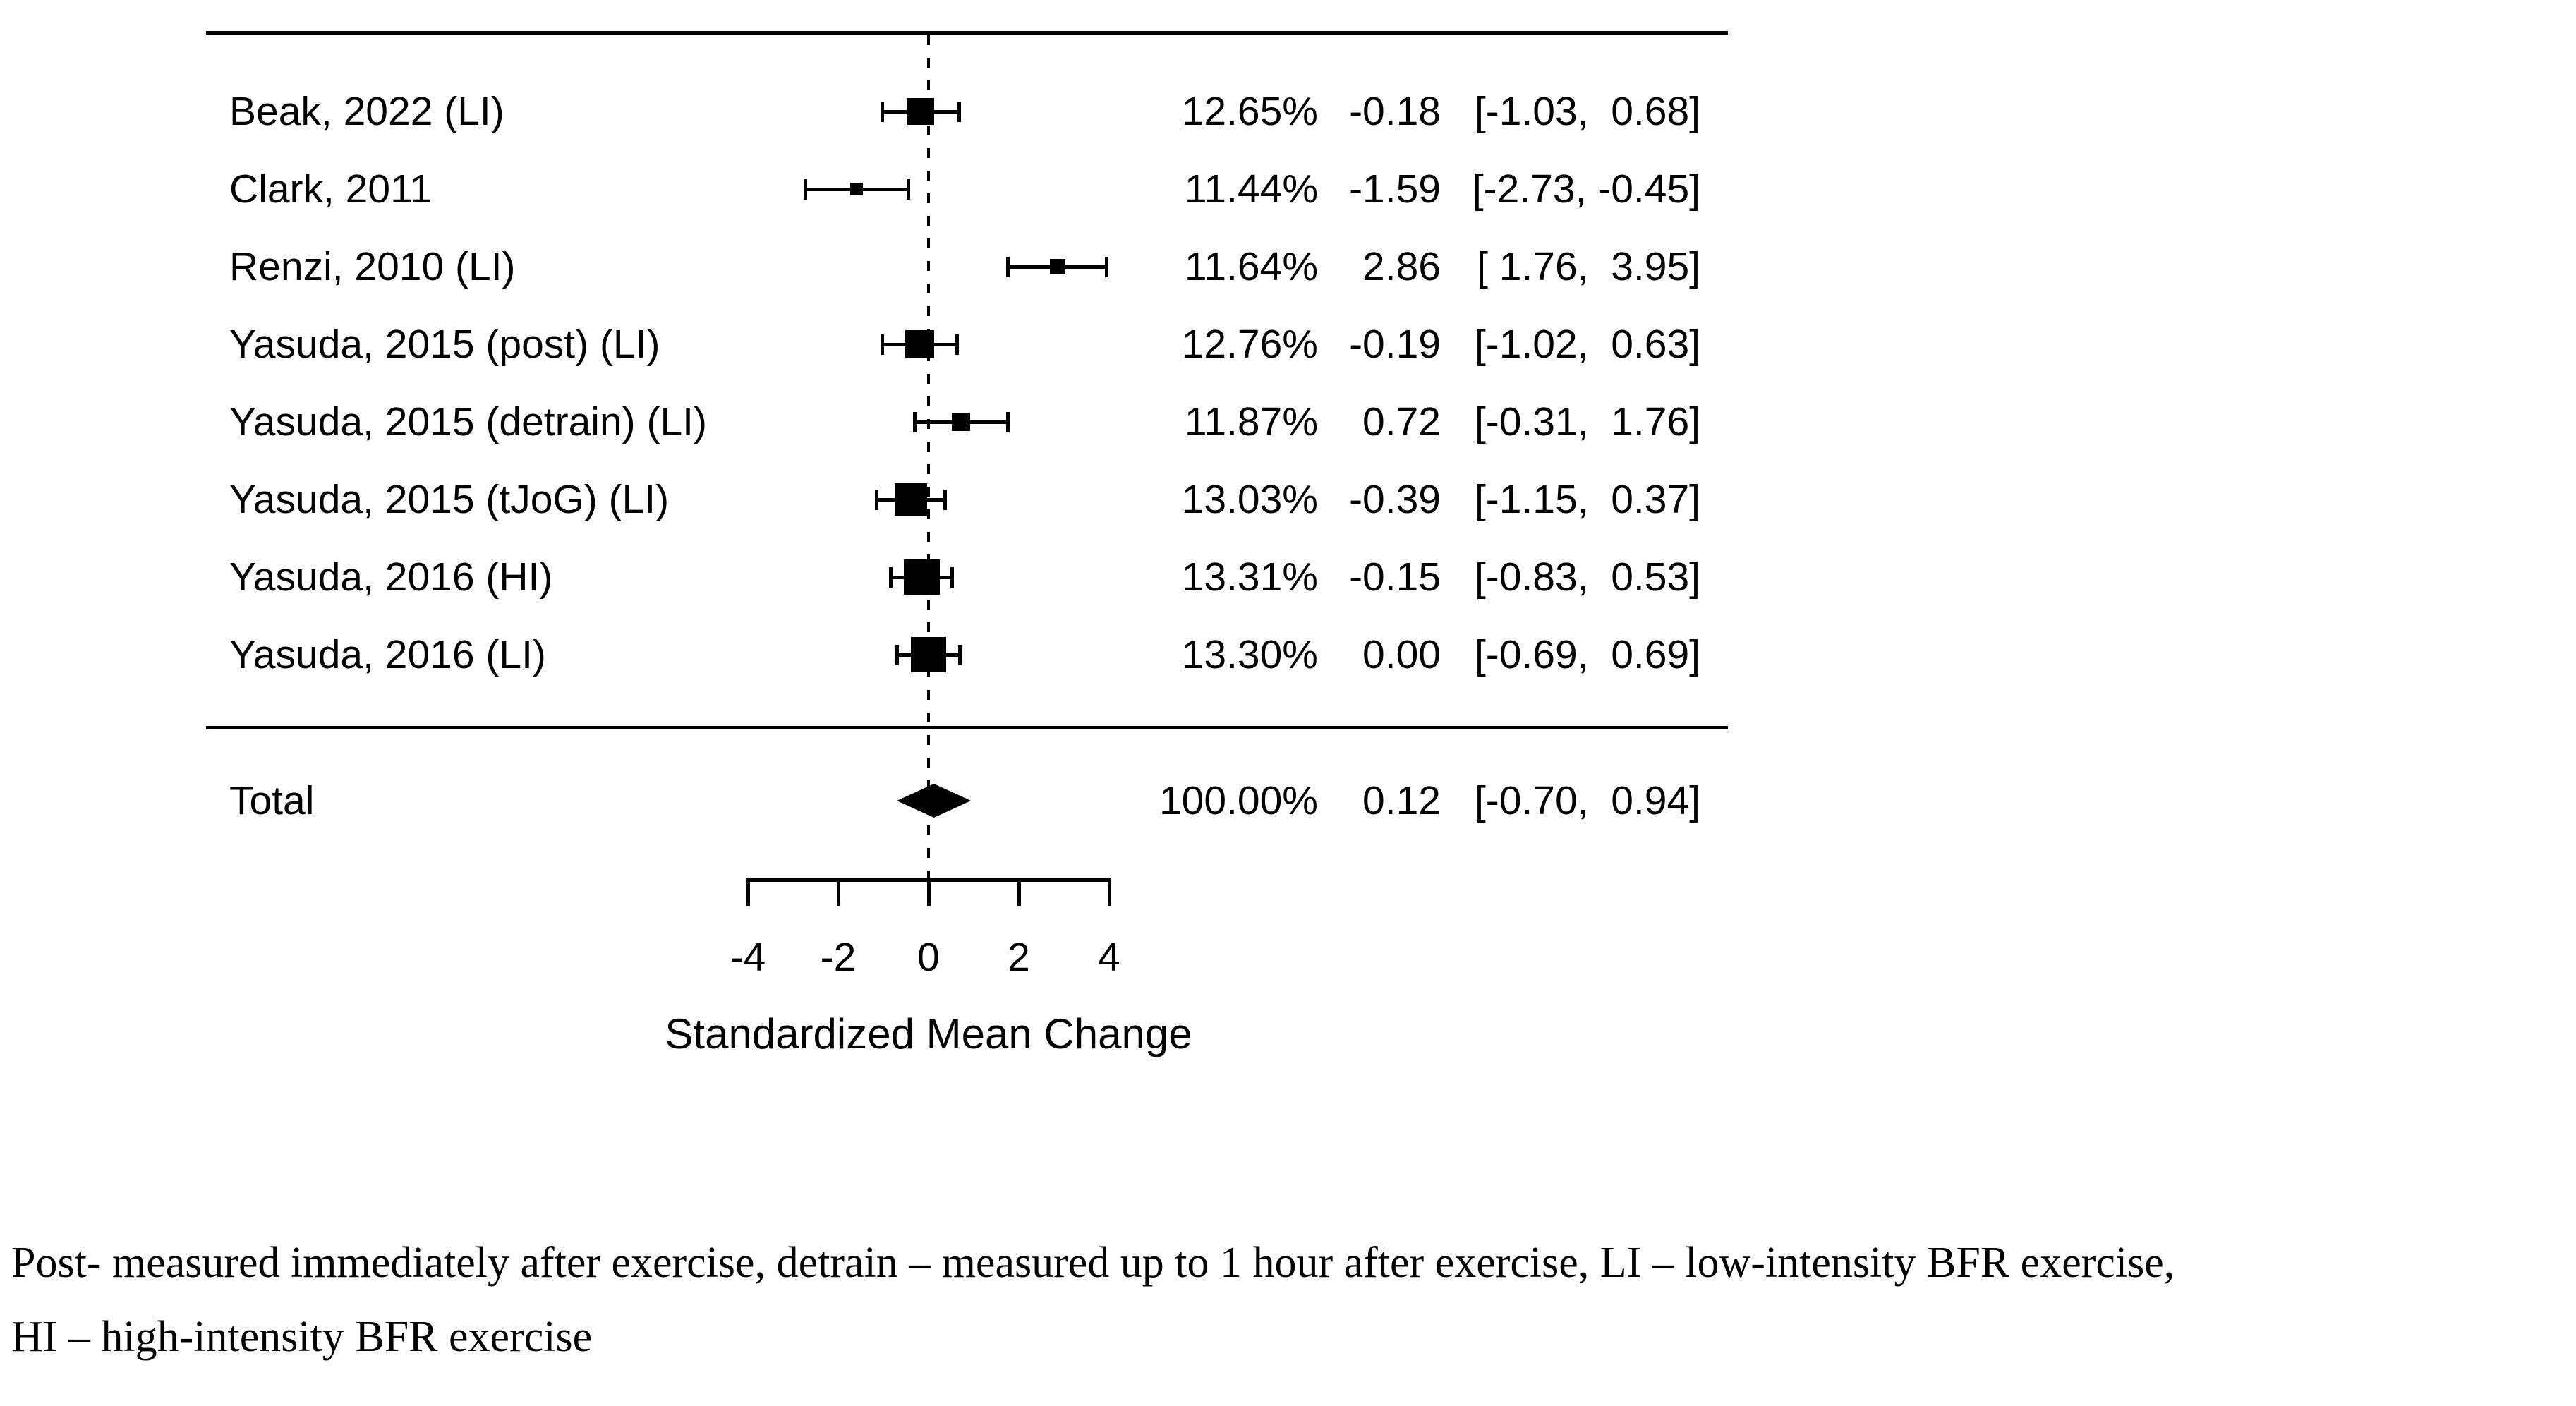  I want to click on footnote-line-2: HI – high-intensity BFR exercise, so click(302, 1337).